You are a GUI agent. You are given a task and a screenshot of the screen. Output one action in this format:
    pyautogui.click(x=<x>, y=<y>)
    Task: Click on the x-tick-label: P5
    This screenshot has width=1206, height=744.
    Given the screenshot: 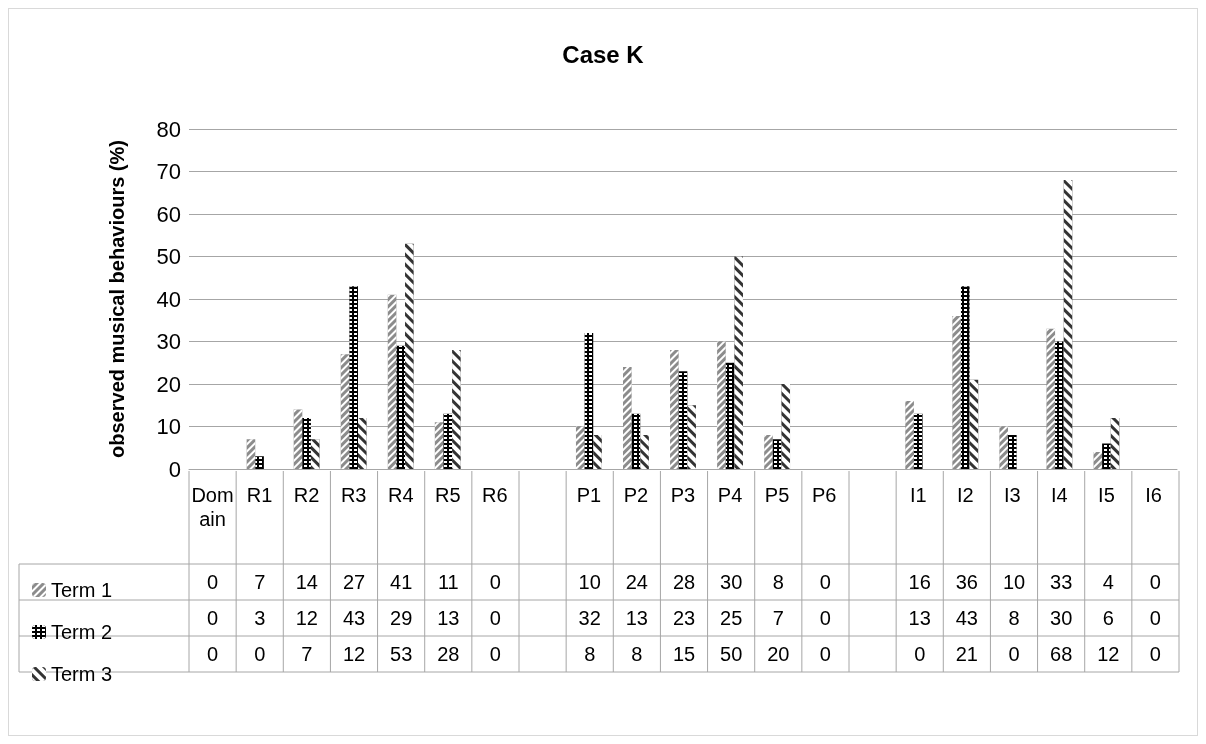 What is the action you would take?
    pyautogui.click(x=777, y=495)
    